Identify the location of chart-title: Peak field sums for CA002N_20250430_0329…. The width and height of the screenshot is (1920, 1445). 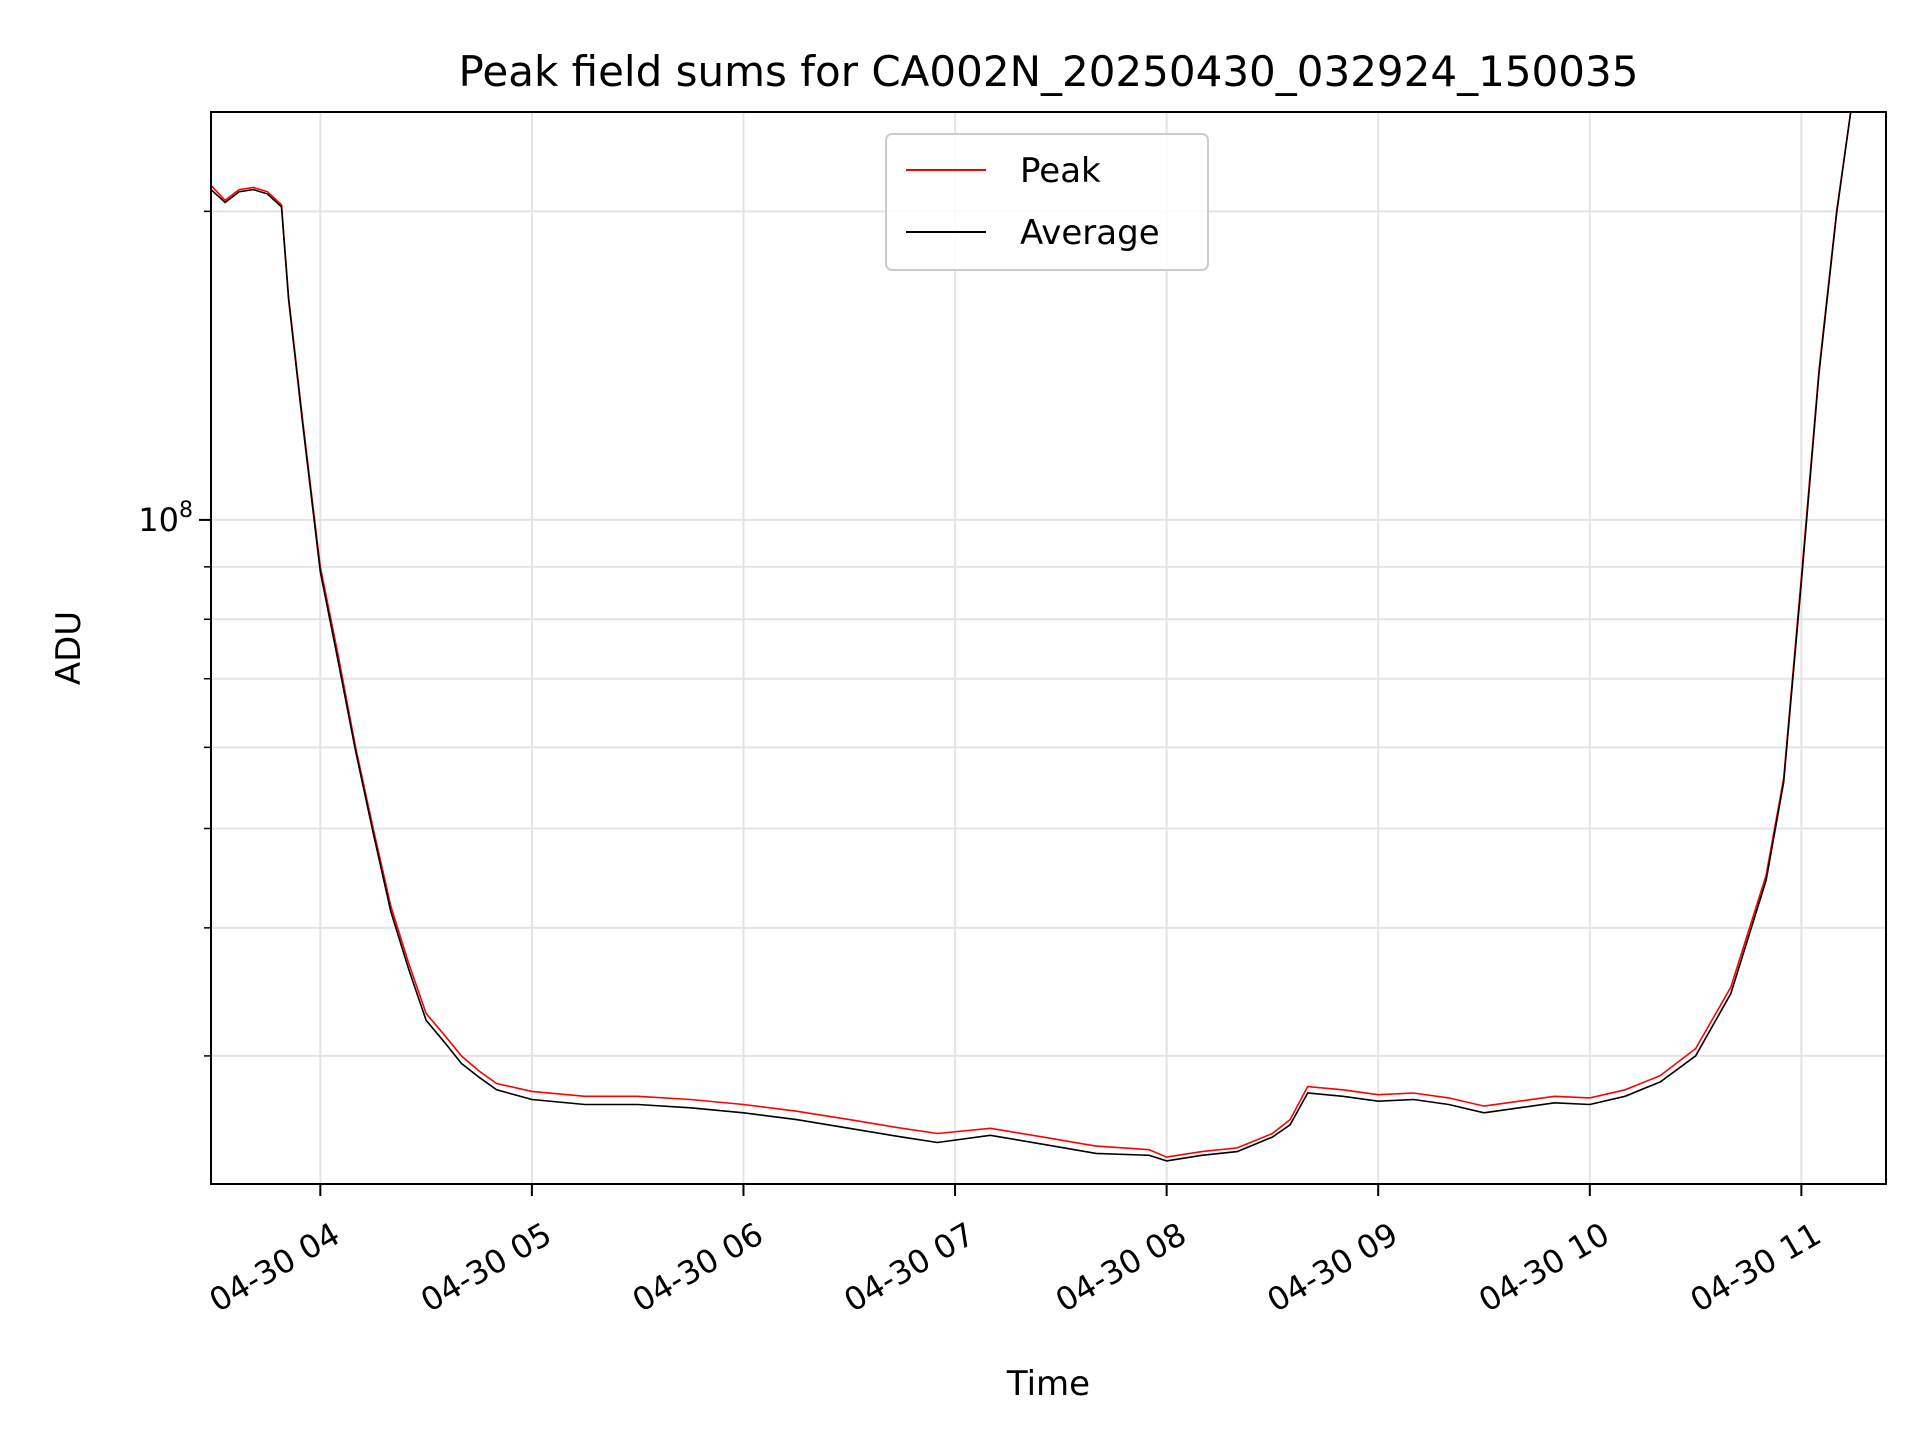
(1049, 71).